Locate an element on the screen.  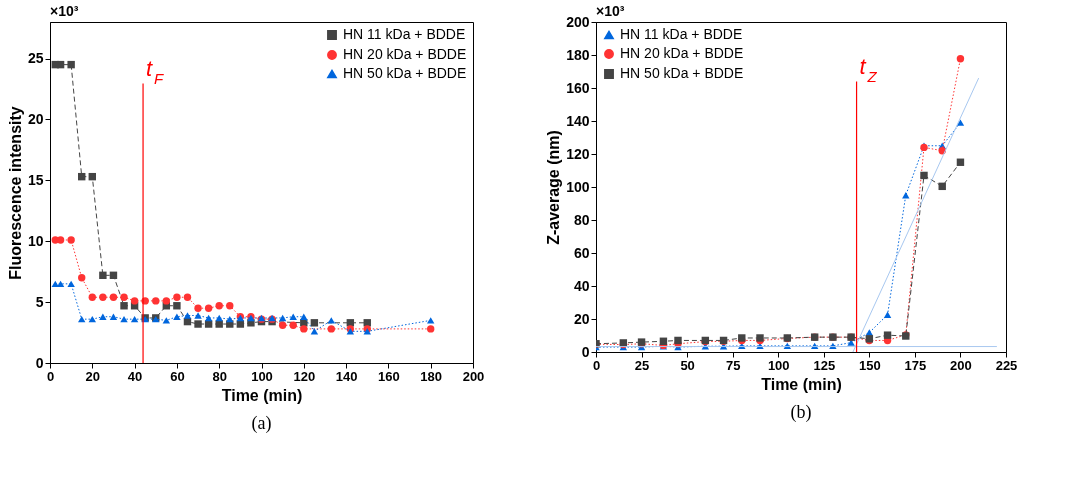
y-tick-label: 40 is located at coordinates (581, 285).